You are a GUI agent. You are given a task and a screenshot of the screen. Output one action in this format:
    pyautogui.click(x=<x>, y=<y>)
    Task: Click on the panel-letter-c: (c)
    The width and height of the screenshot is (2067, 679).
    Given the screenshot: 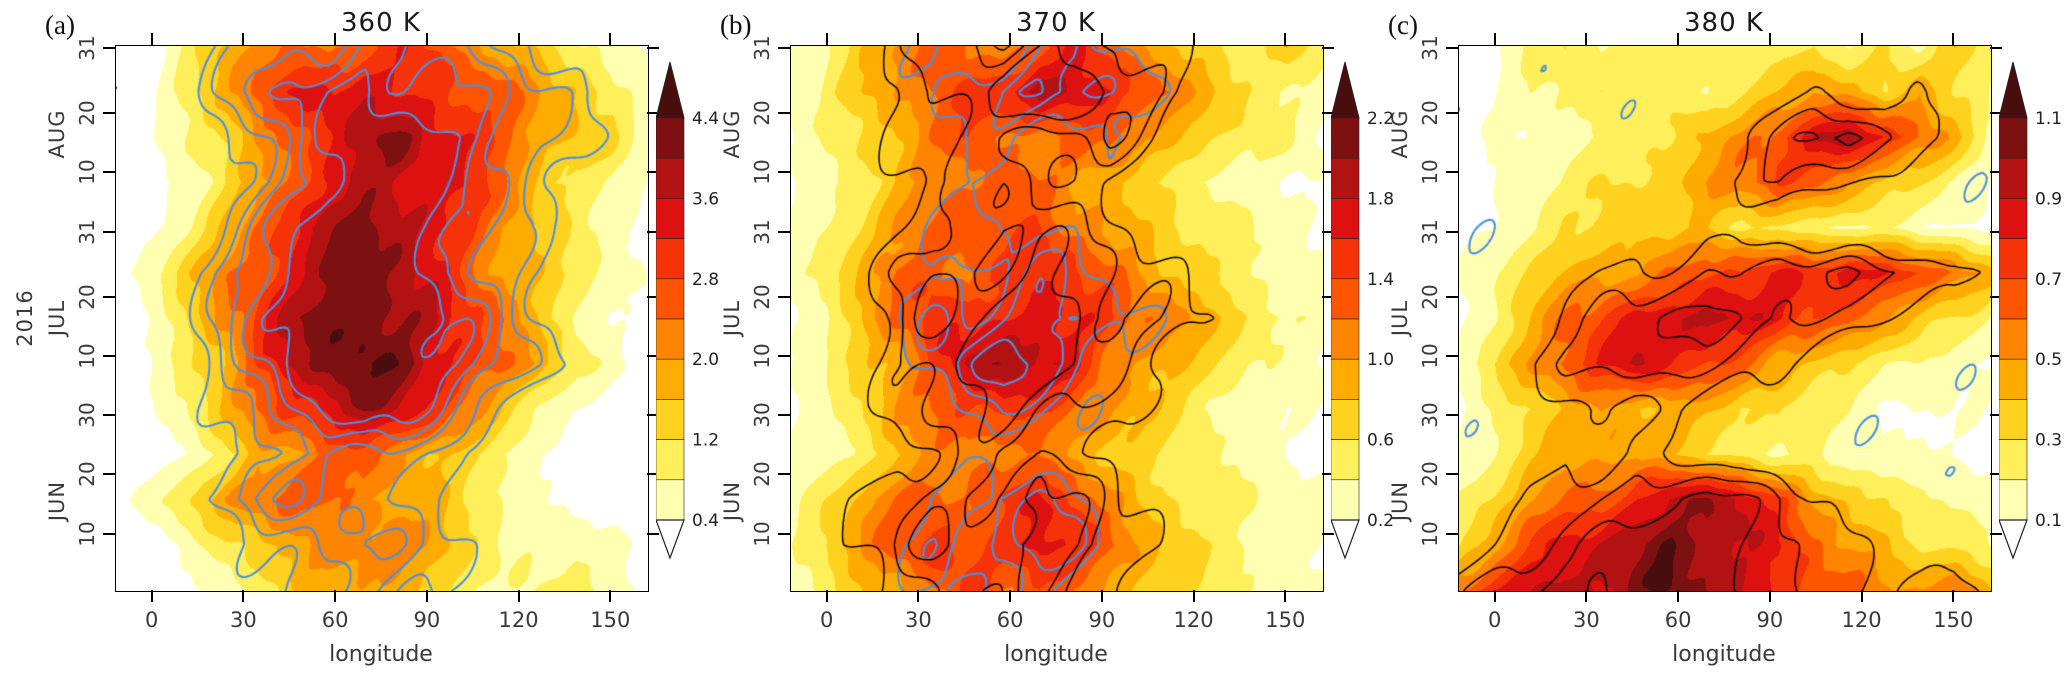 What is the action you would take?
    pyautogui.click(x=1403, y=25)
    